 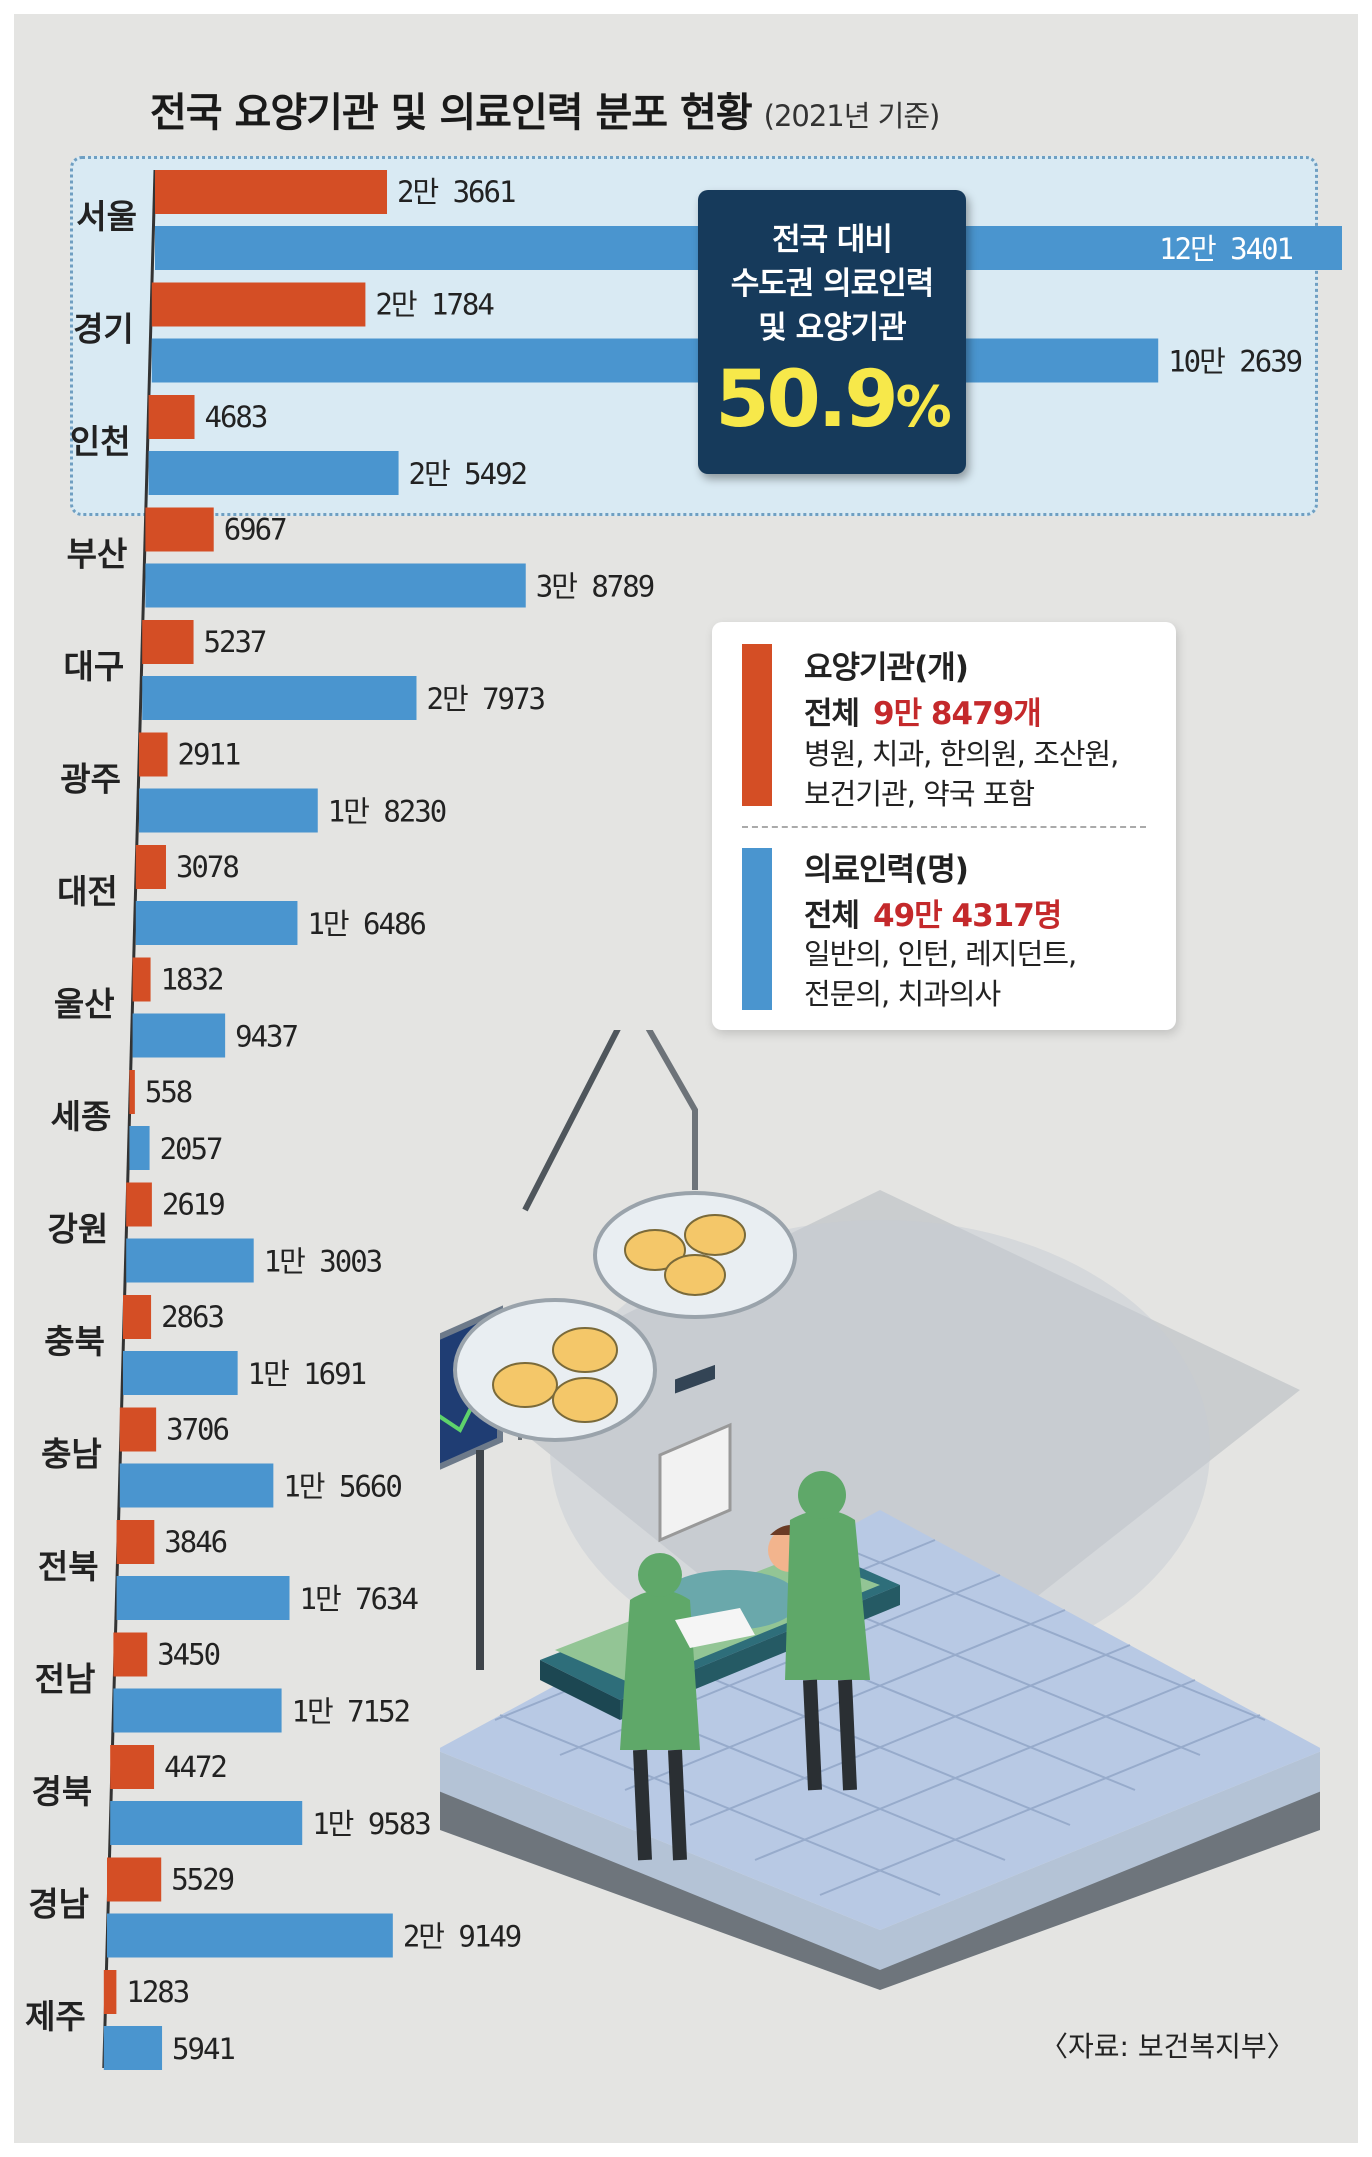 I want to click on legend-personnel-title: 의료인력(명), so click(x=886, y=870).